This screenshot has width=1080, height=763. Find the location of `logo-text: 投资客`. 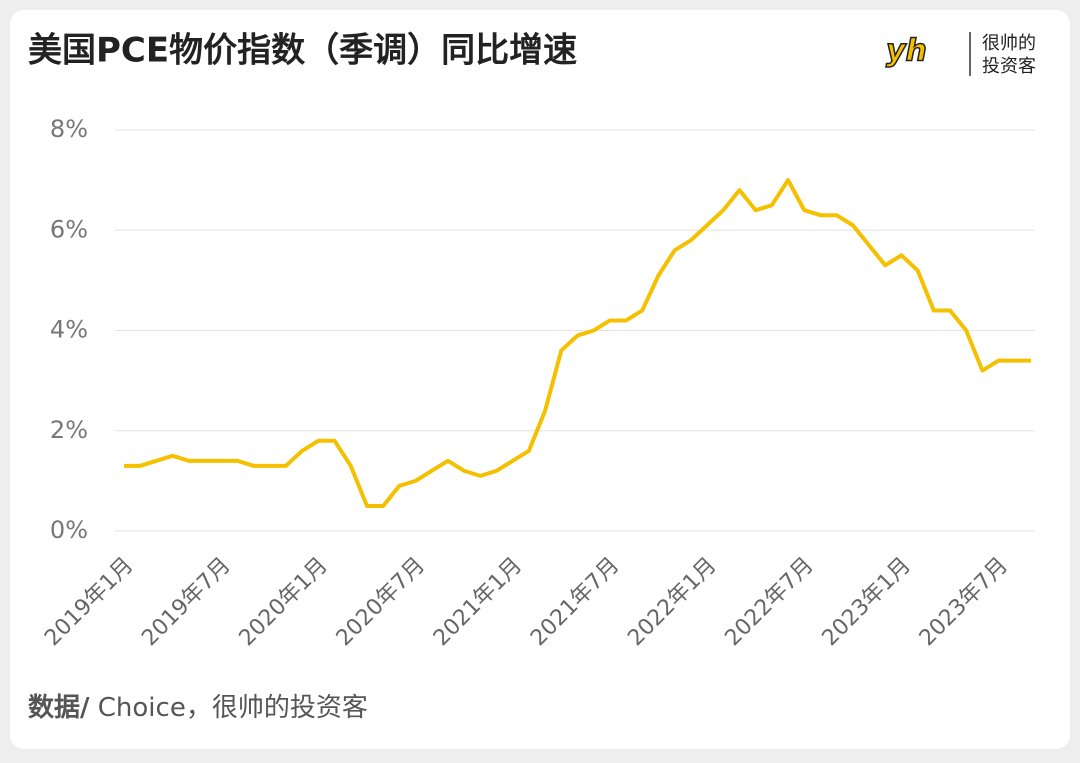

logo-text: 投资客 is located at coordinates (1009, 66).